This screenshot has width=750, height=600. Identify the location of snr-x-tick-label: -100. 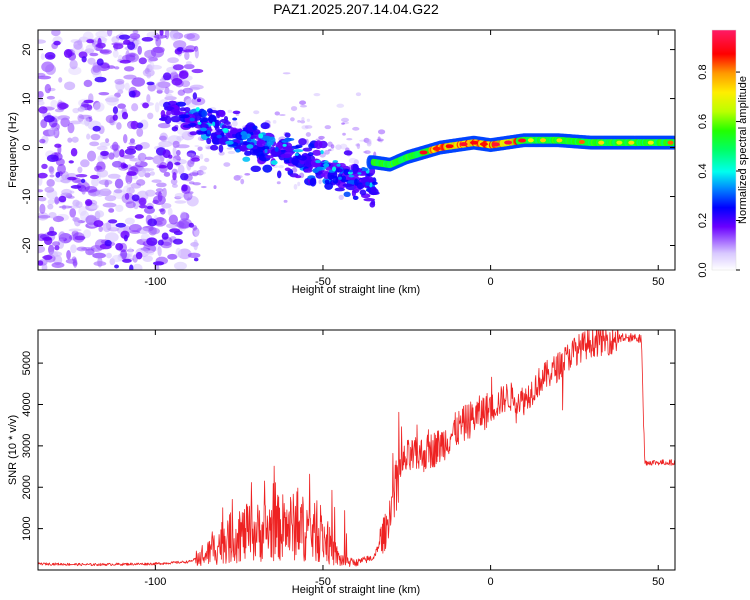
(155, 582).